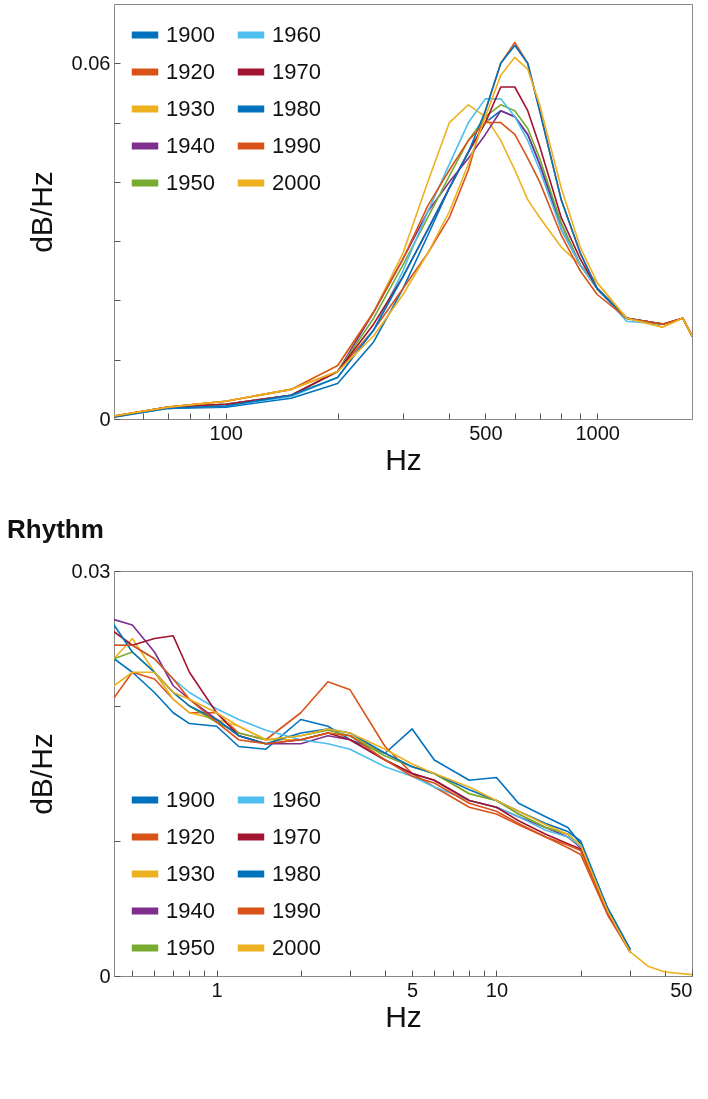 The image size is (708, 1099). I want to click on x-tick-label: 50, so click(681, 989).